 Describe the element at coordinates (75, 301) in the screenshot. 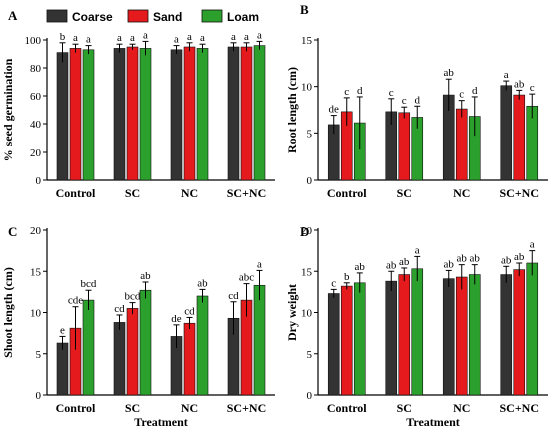

I see `significance-label: cde` at that location.